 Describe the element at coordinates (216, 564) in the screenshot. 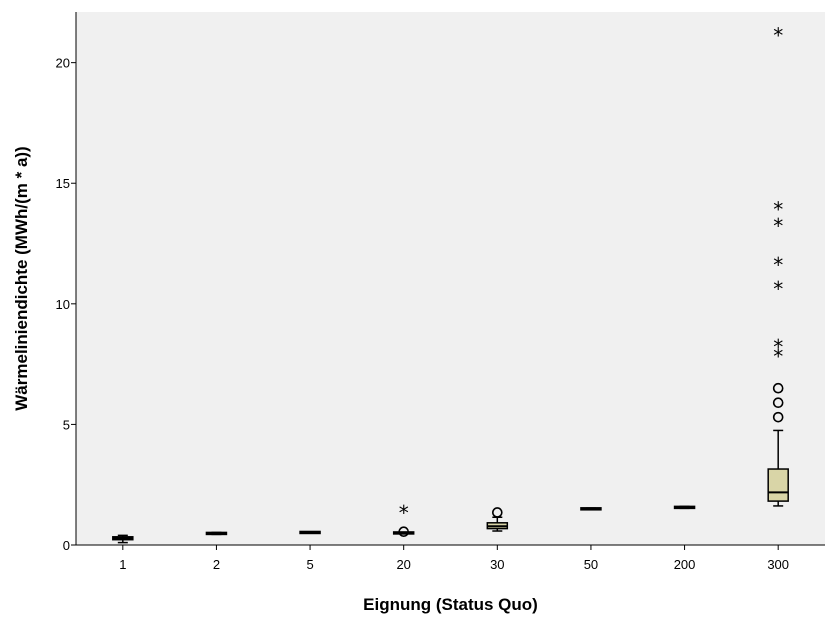

I see `x-tick-label: 2` at that location.